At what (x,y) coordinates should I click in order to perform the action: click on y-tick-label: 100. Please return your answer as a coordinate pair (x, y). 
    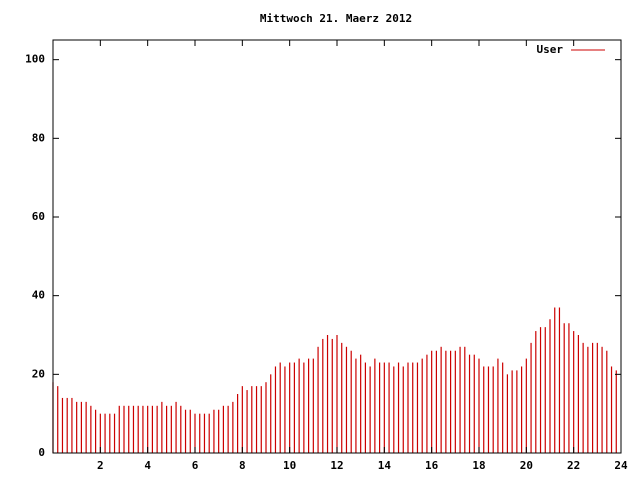
    Looking at the image, I should click on (35, 59).